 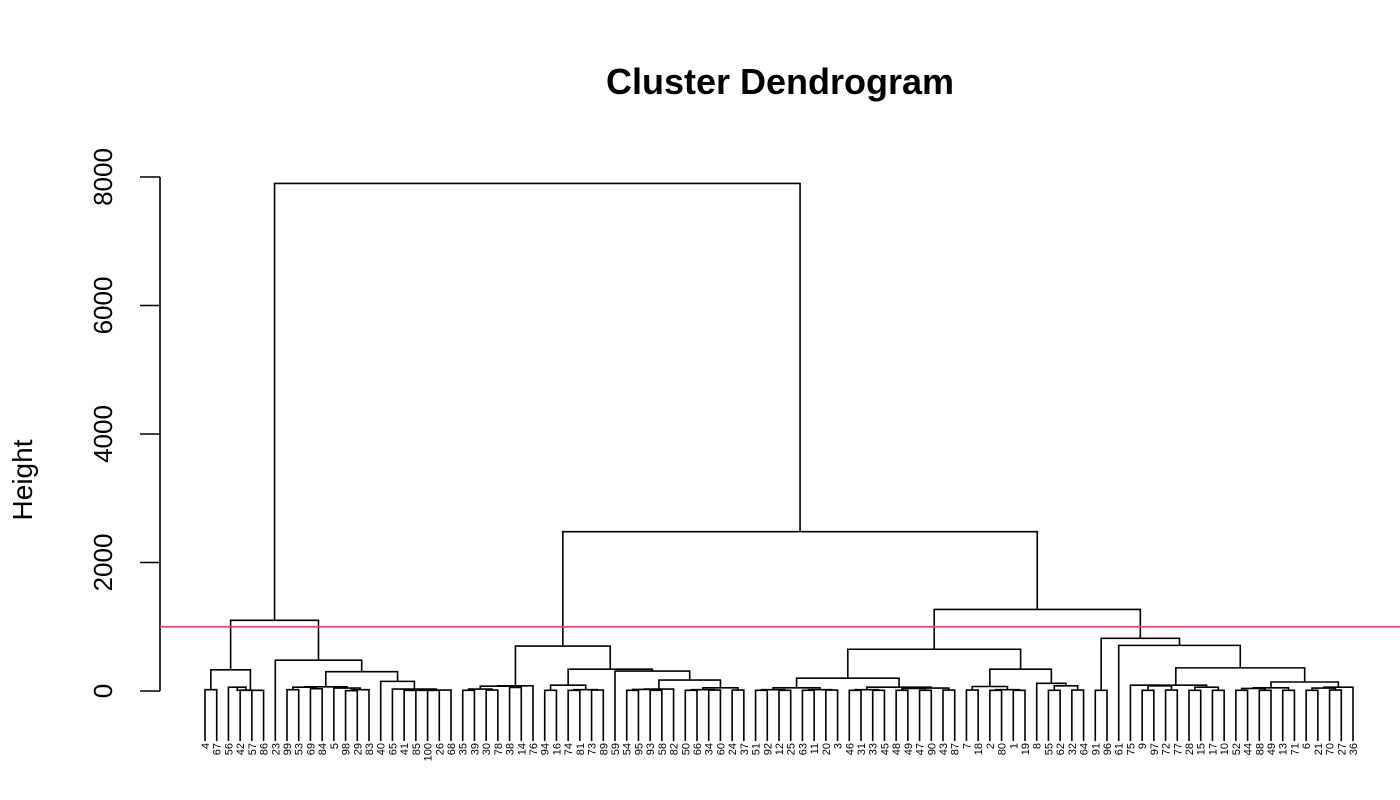 I want to click on leaf-label: 73, so click(x=593, y=749).